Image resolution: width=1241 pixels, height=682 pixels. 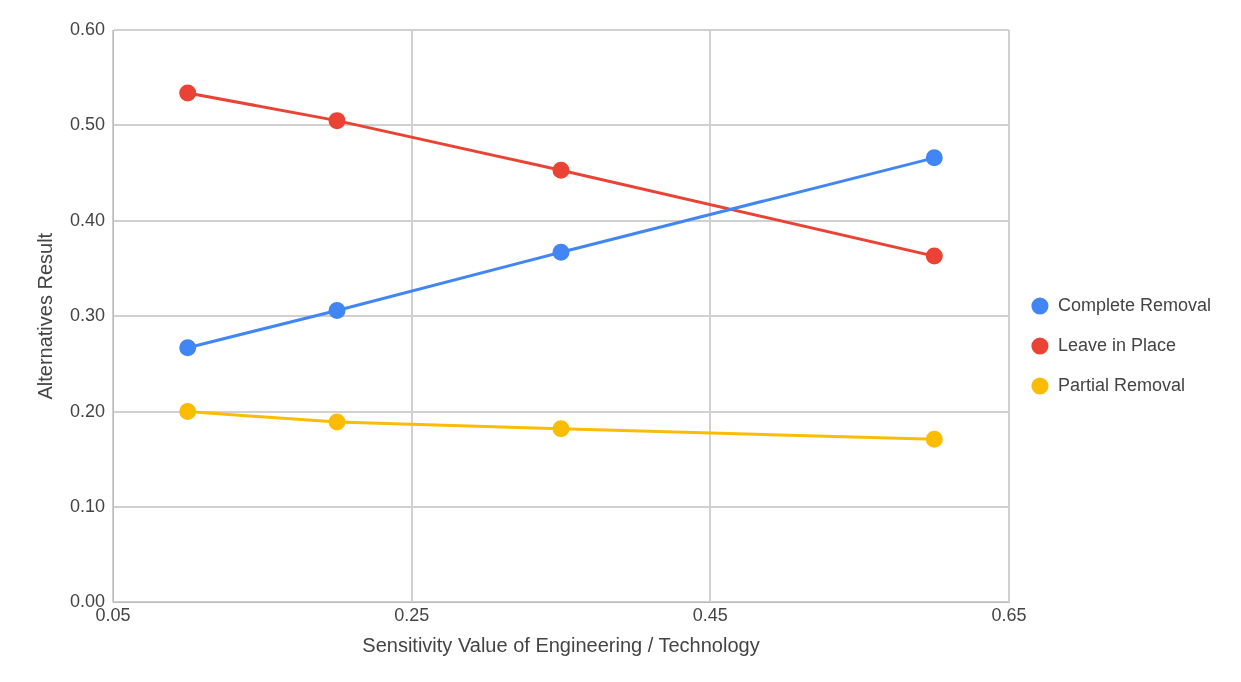 I want to click on legend-label: Leave in Place, so click(x=1117, y=344).